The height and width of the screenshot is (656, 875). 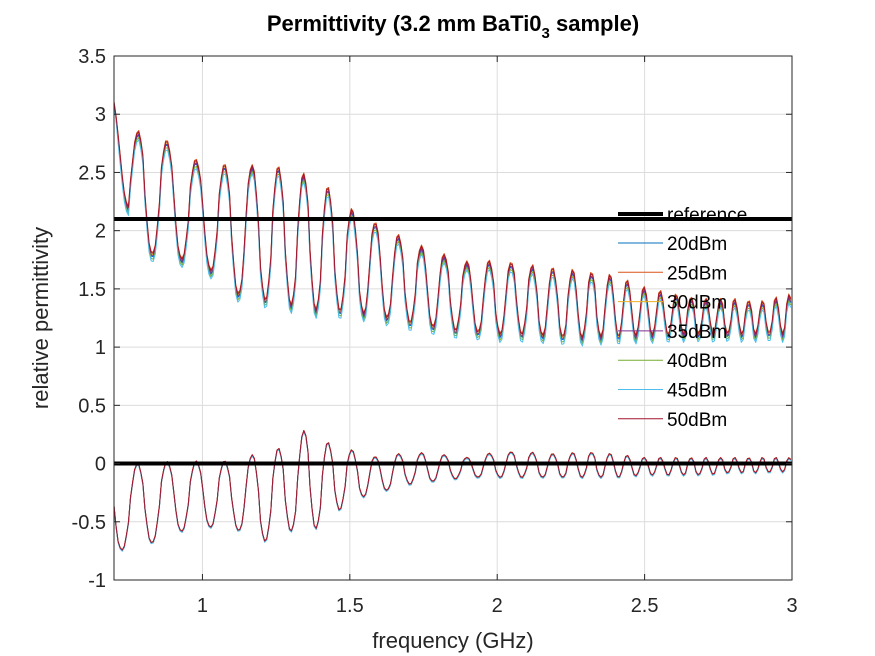 I want to click on legend-item-25dBm: 25dBm, so click(x=672, y=273).